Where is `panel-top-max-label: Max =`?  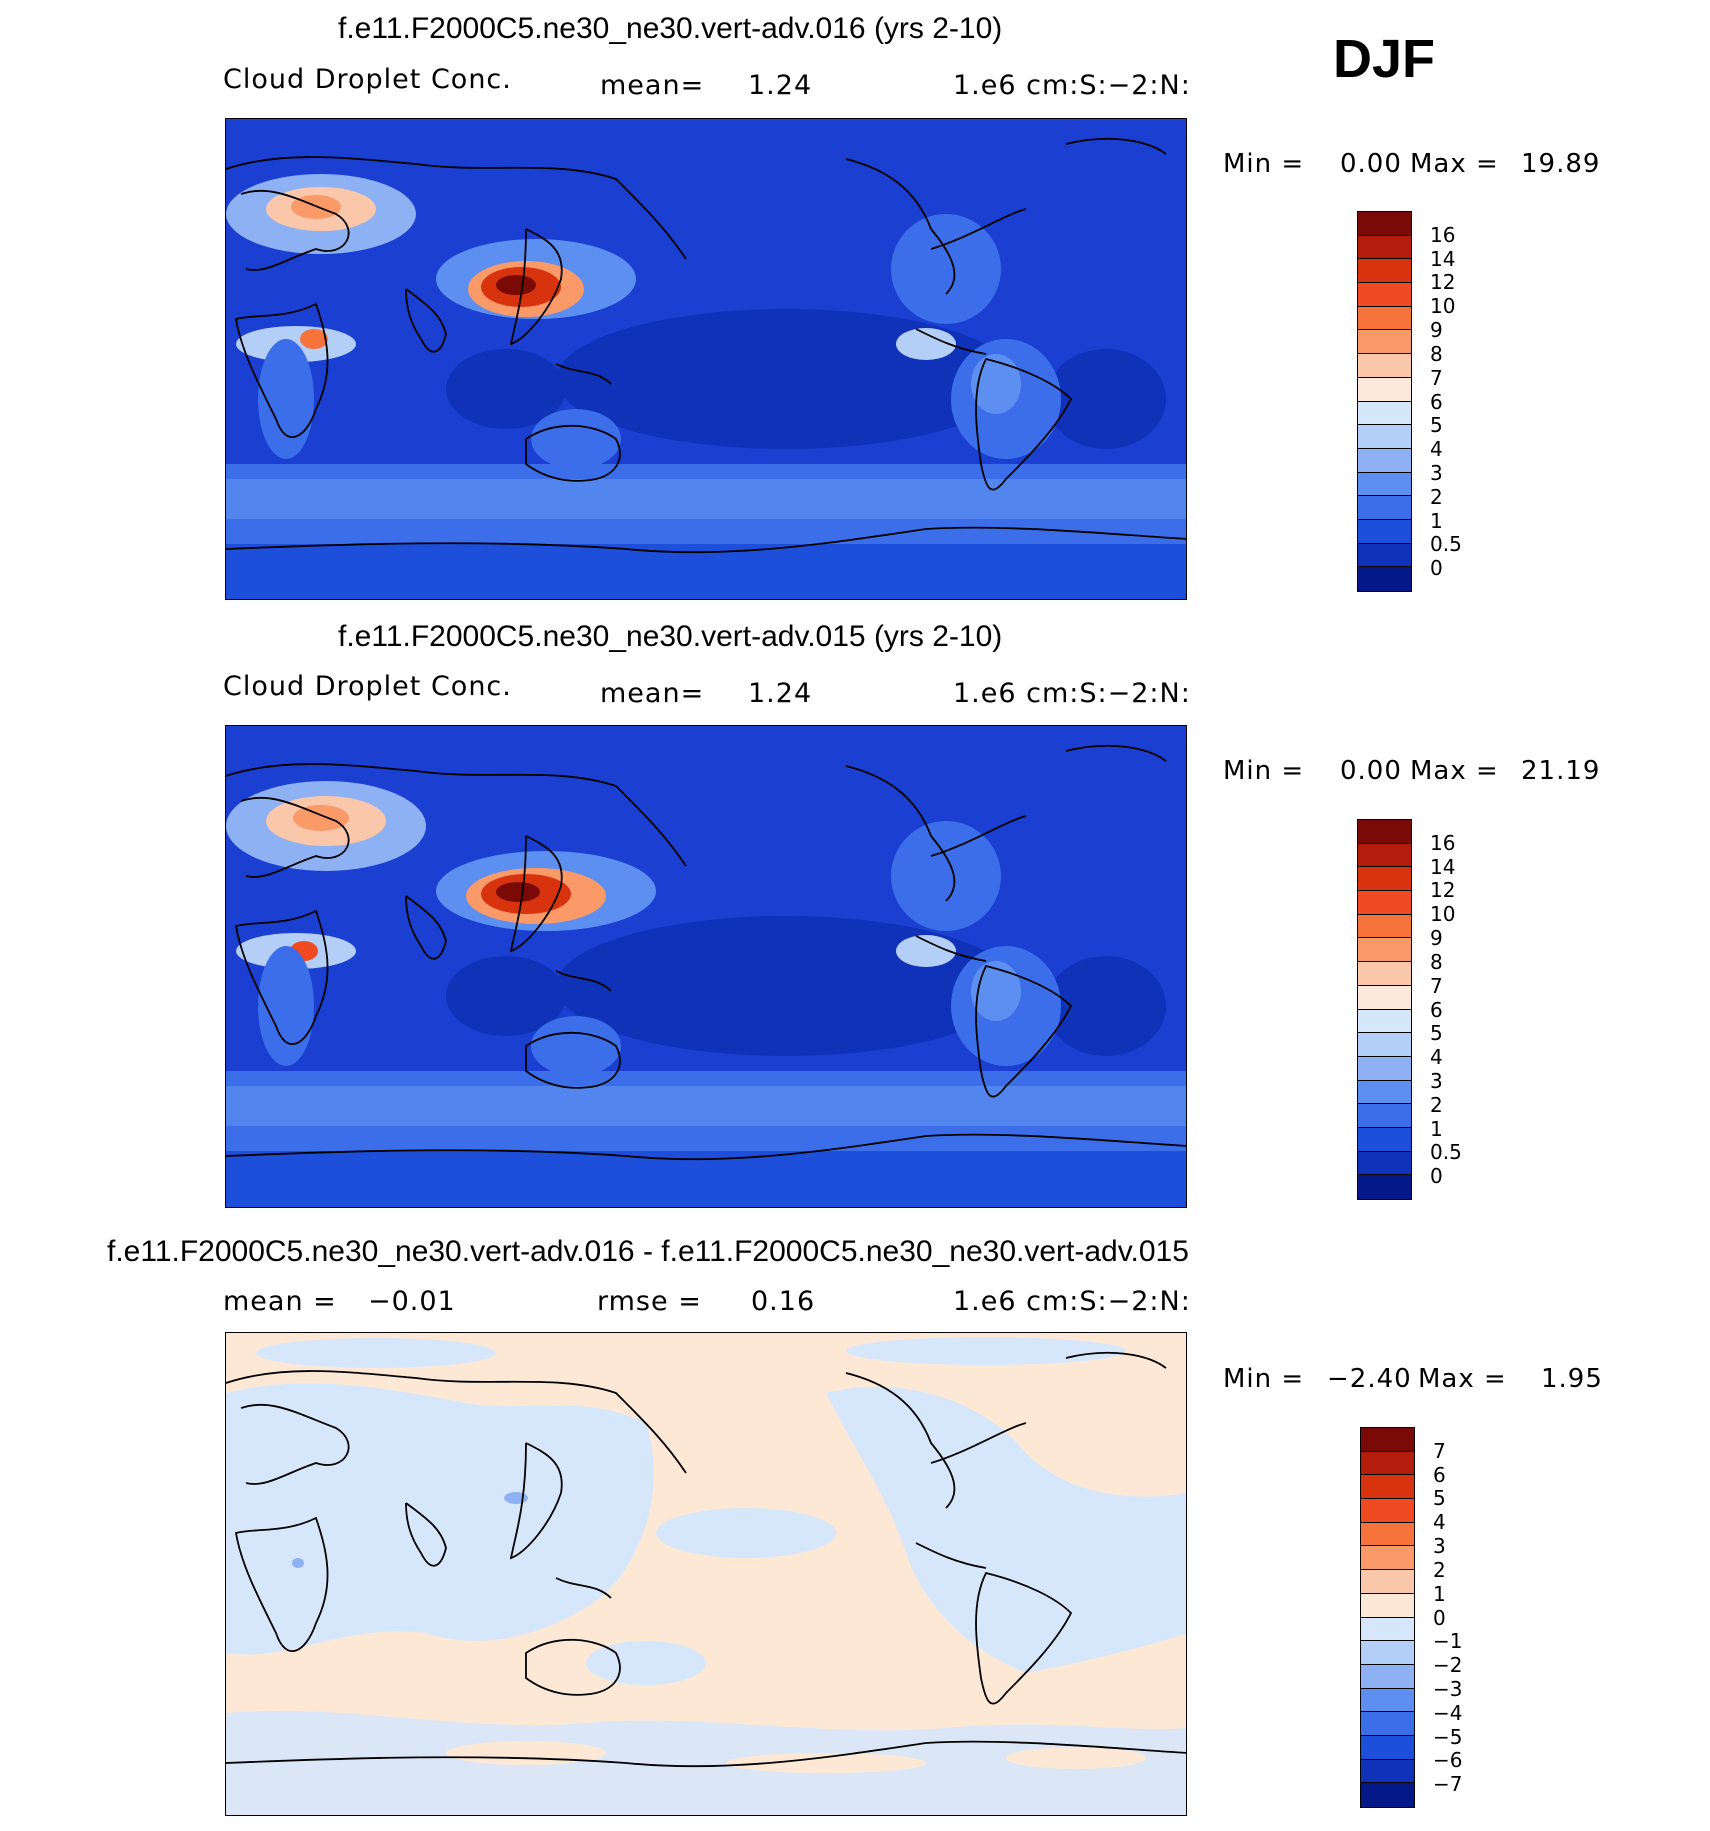 panel-top-max-label: Max = is located at coordinates (1454, 164).